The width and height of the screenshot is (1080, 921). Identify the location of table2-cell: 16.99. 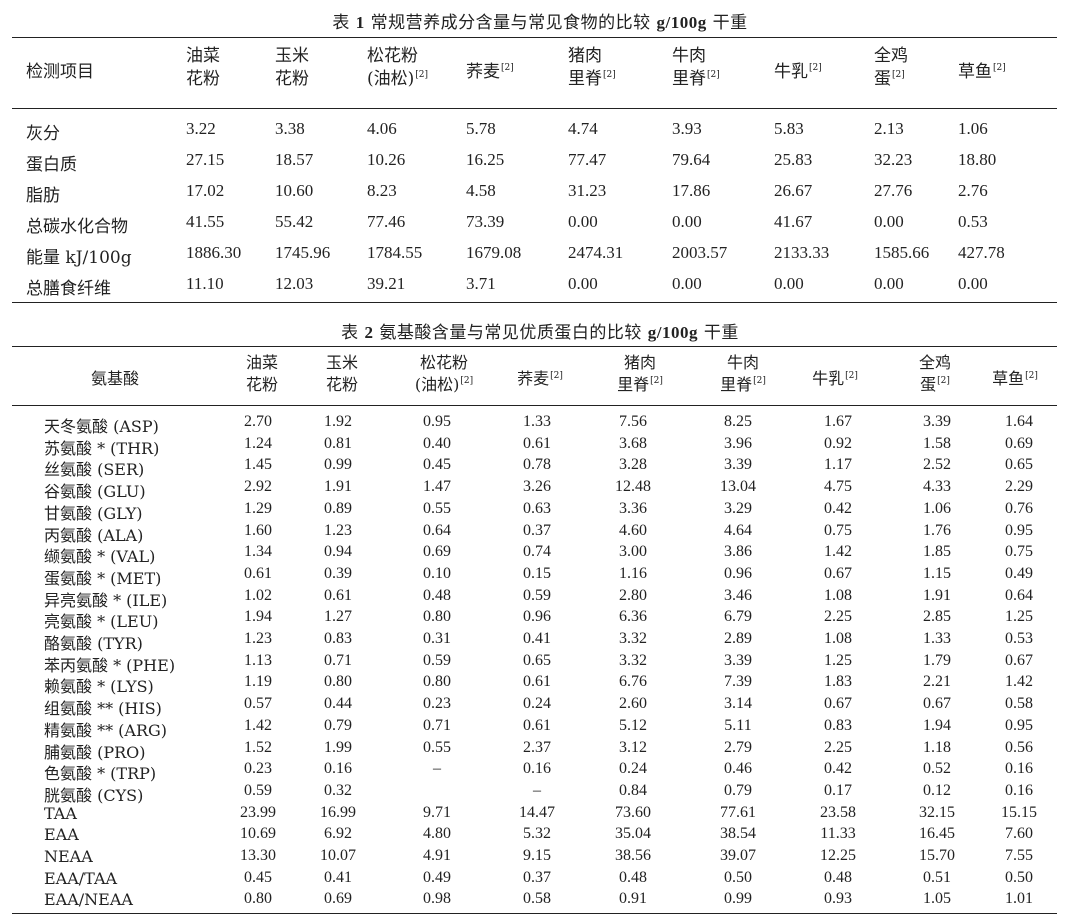
(338, 812).